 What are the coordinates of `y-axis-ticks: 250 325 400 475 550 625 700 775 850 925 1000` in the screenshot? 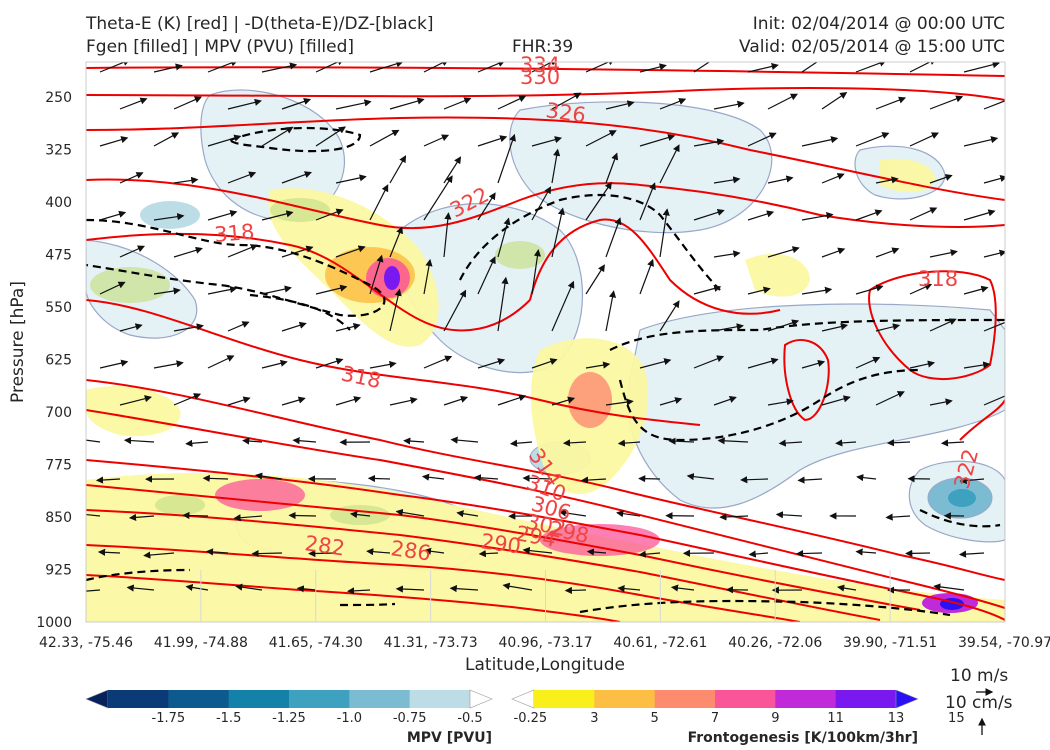 It's located at (54, 360).